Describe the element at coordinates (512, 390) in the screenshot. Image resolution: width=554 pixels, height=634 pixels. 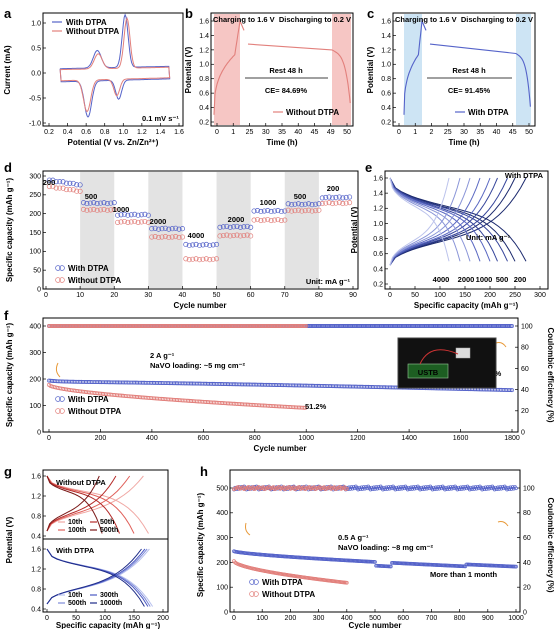
I see `capacity-point` at that location.